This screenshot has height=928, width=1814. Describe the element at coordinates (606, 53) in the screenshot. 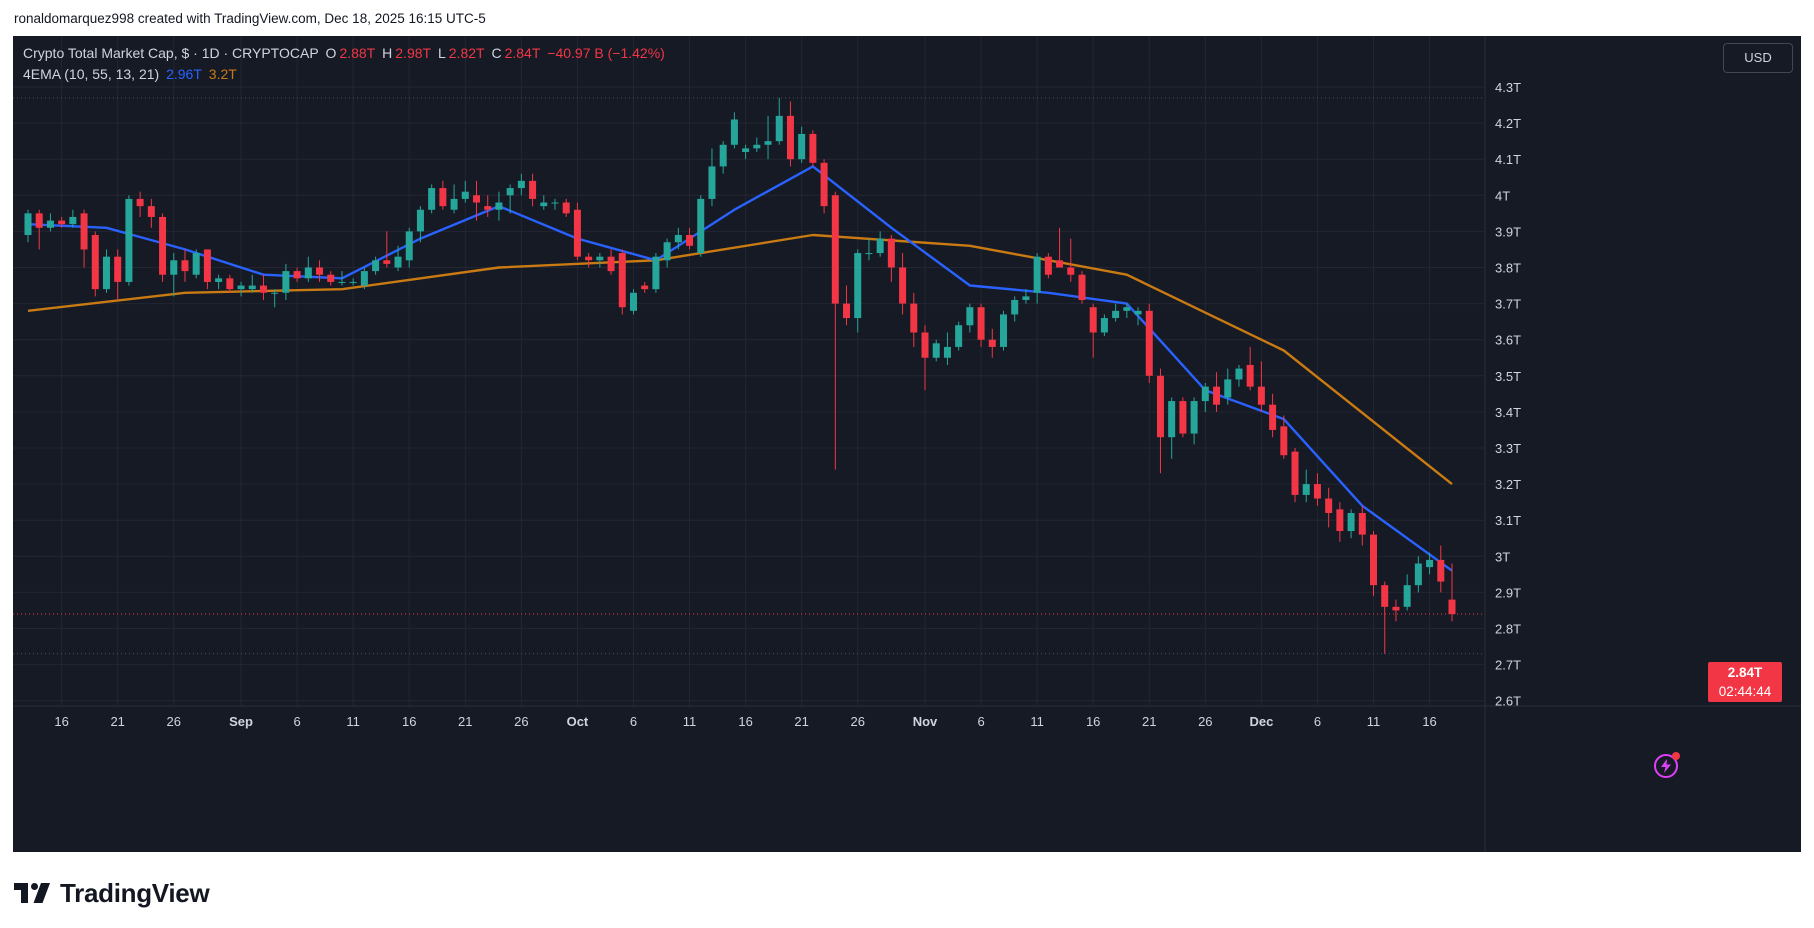

I see `change-value: −40.97 B (−1.42%)` at that location.